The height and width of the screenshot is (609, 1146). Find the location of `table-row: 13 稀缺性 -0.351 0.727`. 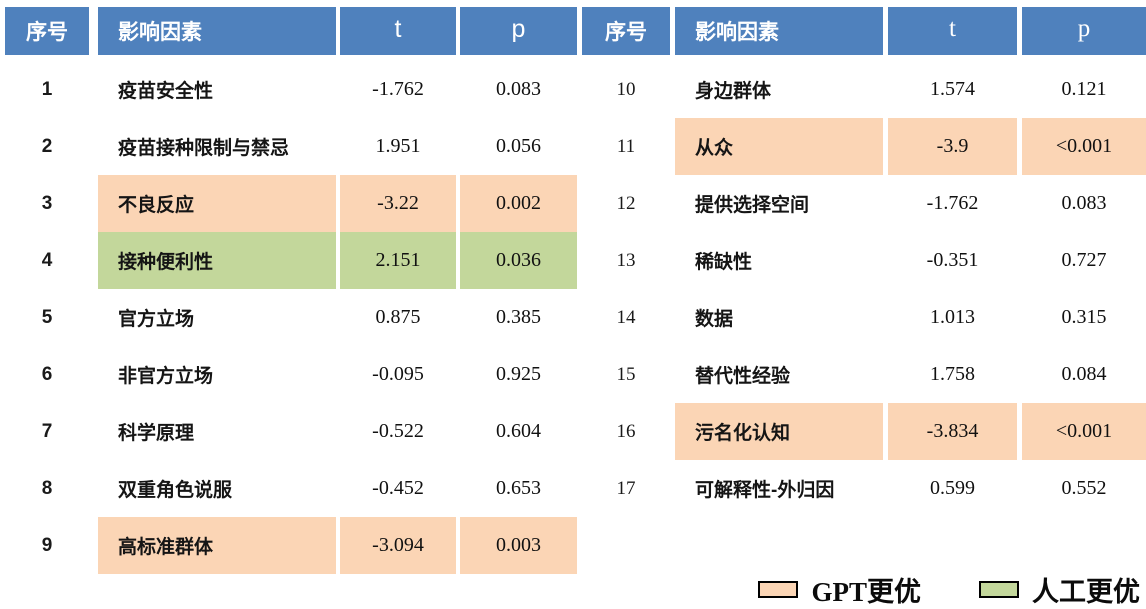

table-row: 13 稀缺性 -0.351 0.727 is located at coordinates (864, 260).